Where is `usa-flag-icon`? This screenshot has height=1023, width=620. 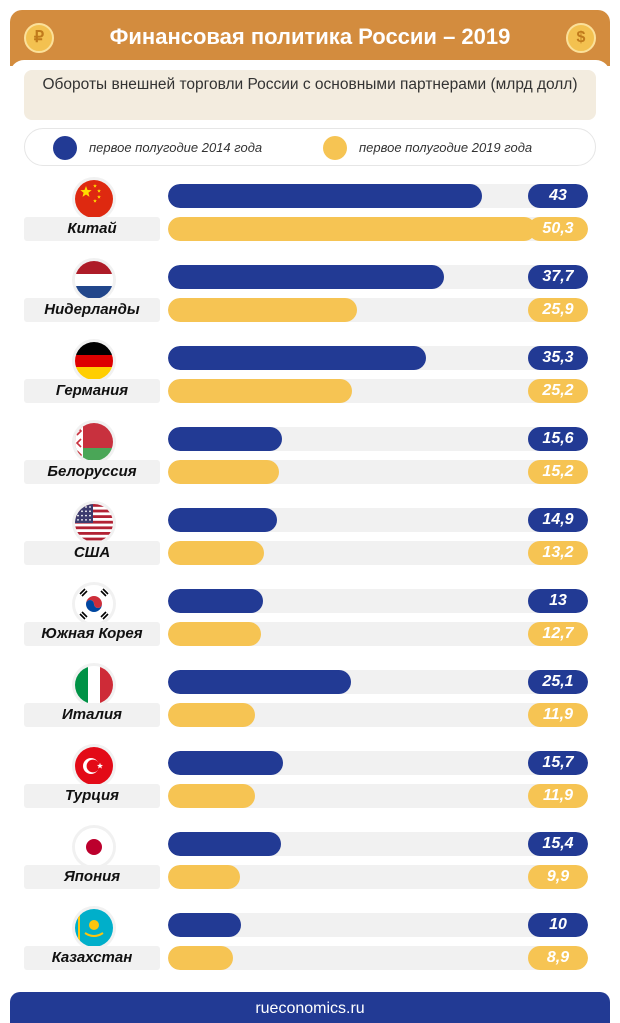 usa-flag-icon is located at coordinates (94, 523).